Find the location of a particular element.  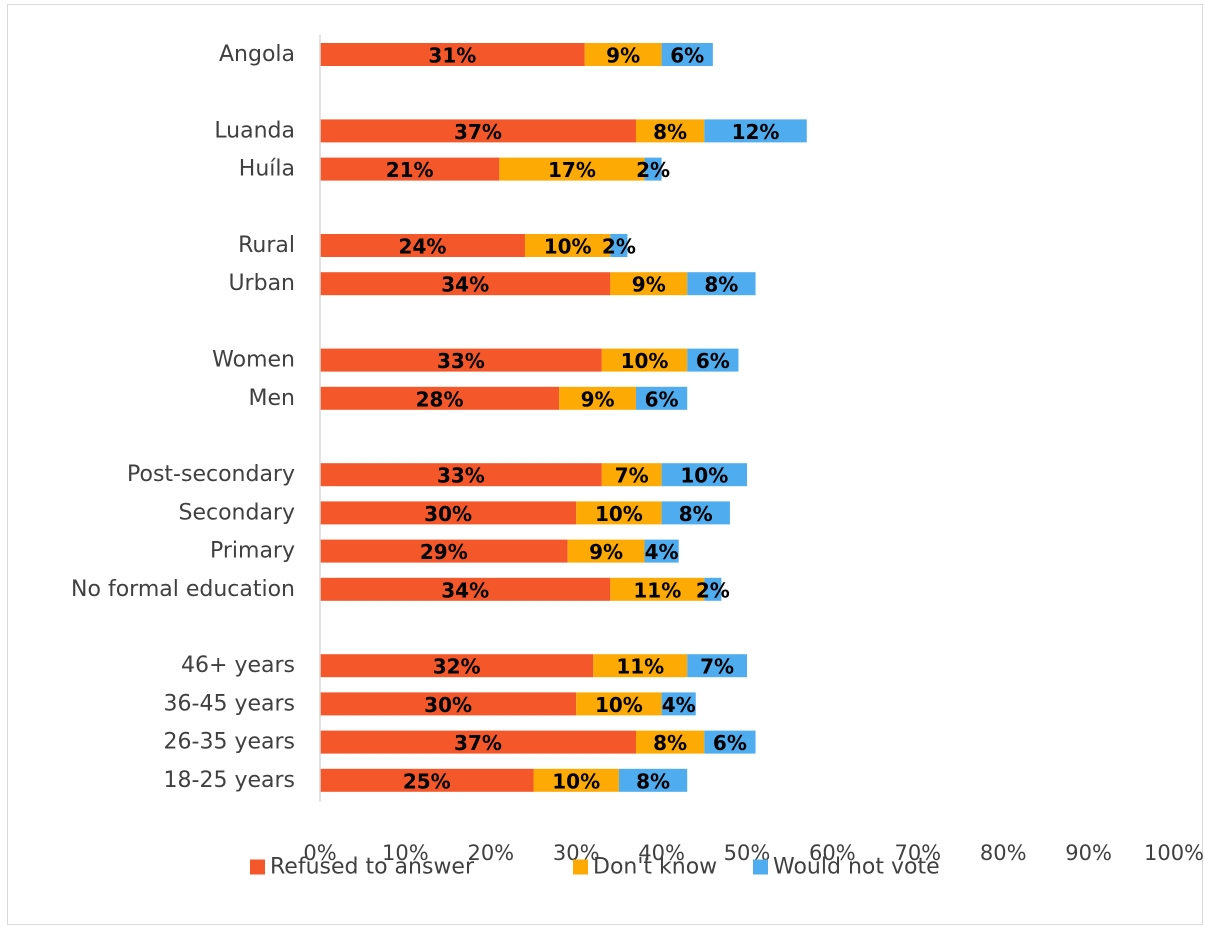

x-tick-label: 10% is located at coordinates (405, 853).